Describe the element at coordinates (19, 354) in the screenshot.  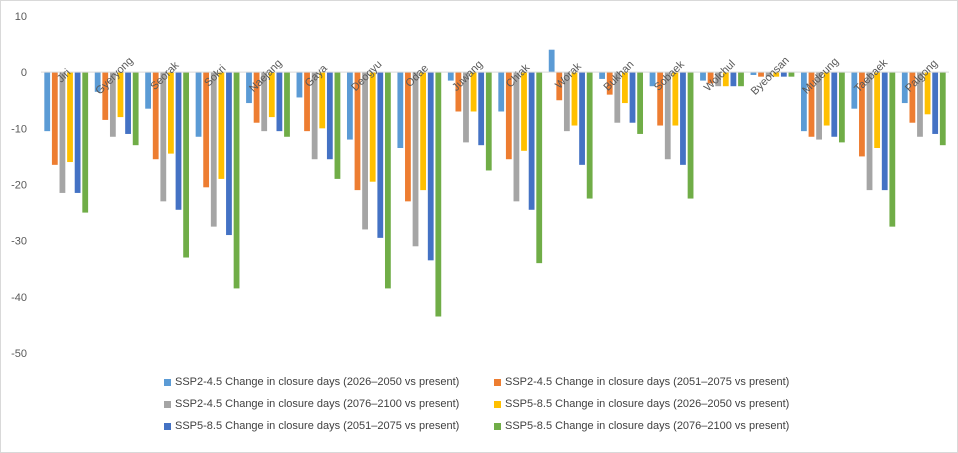
I see `y-tick-label: -50` at that location.